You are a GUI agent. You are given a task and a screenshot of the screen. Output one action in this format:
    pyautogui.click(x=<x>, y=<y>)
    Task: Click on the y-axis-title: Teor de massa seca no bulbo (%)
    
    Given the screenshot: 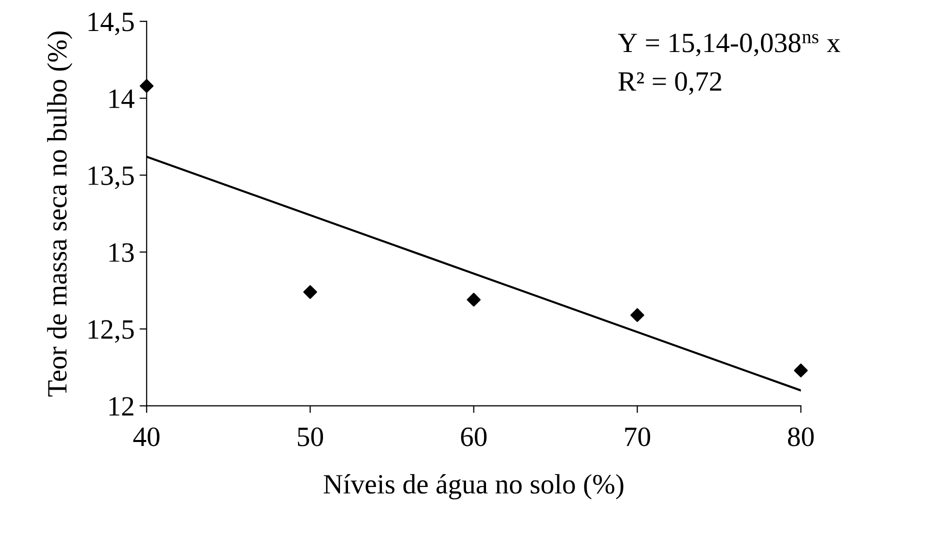 What is the action you would take?
    pyautogui.click(x=59, y=213)
    